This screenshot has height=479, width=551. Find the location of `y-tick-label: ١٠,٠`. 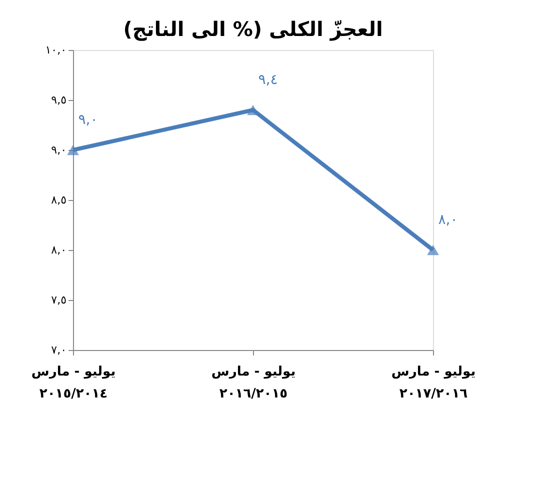

y-tick-label: ١٠,٠ is located at coordinates (55, 50).